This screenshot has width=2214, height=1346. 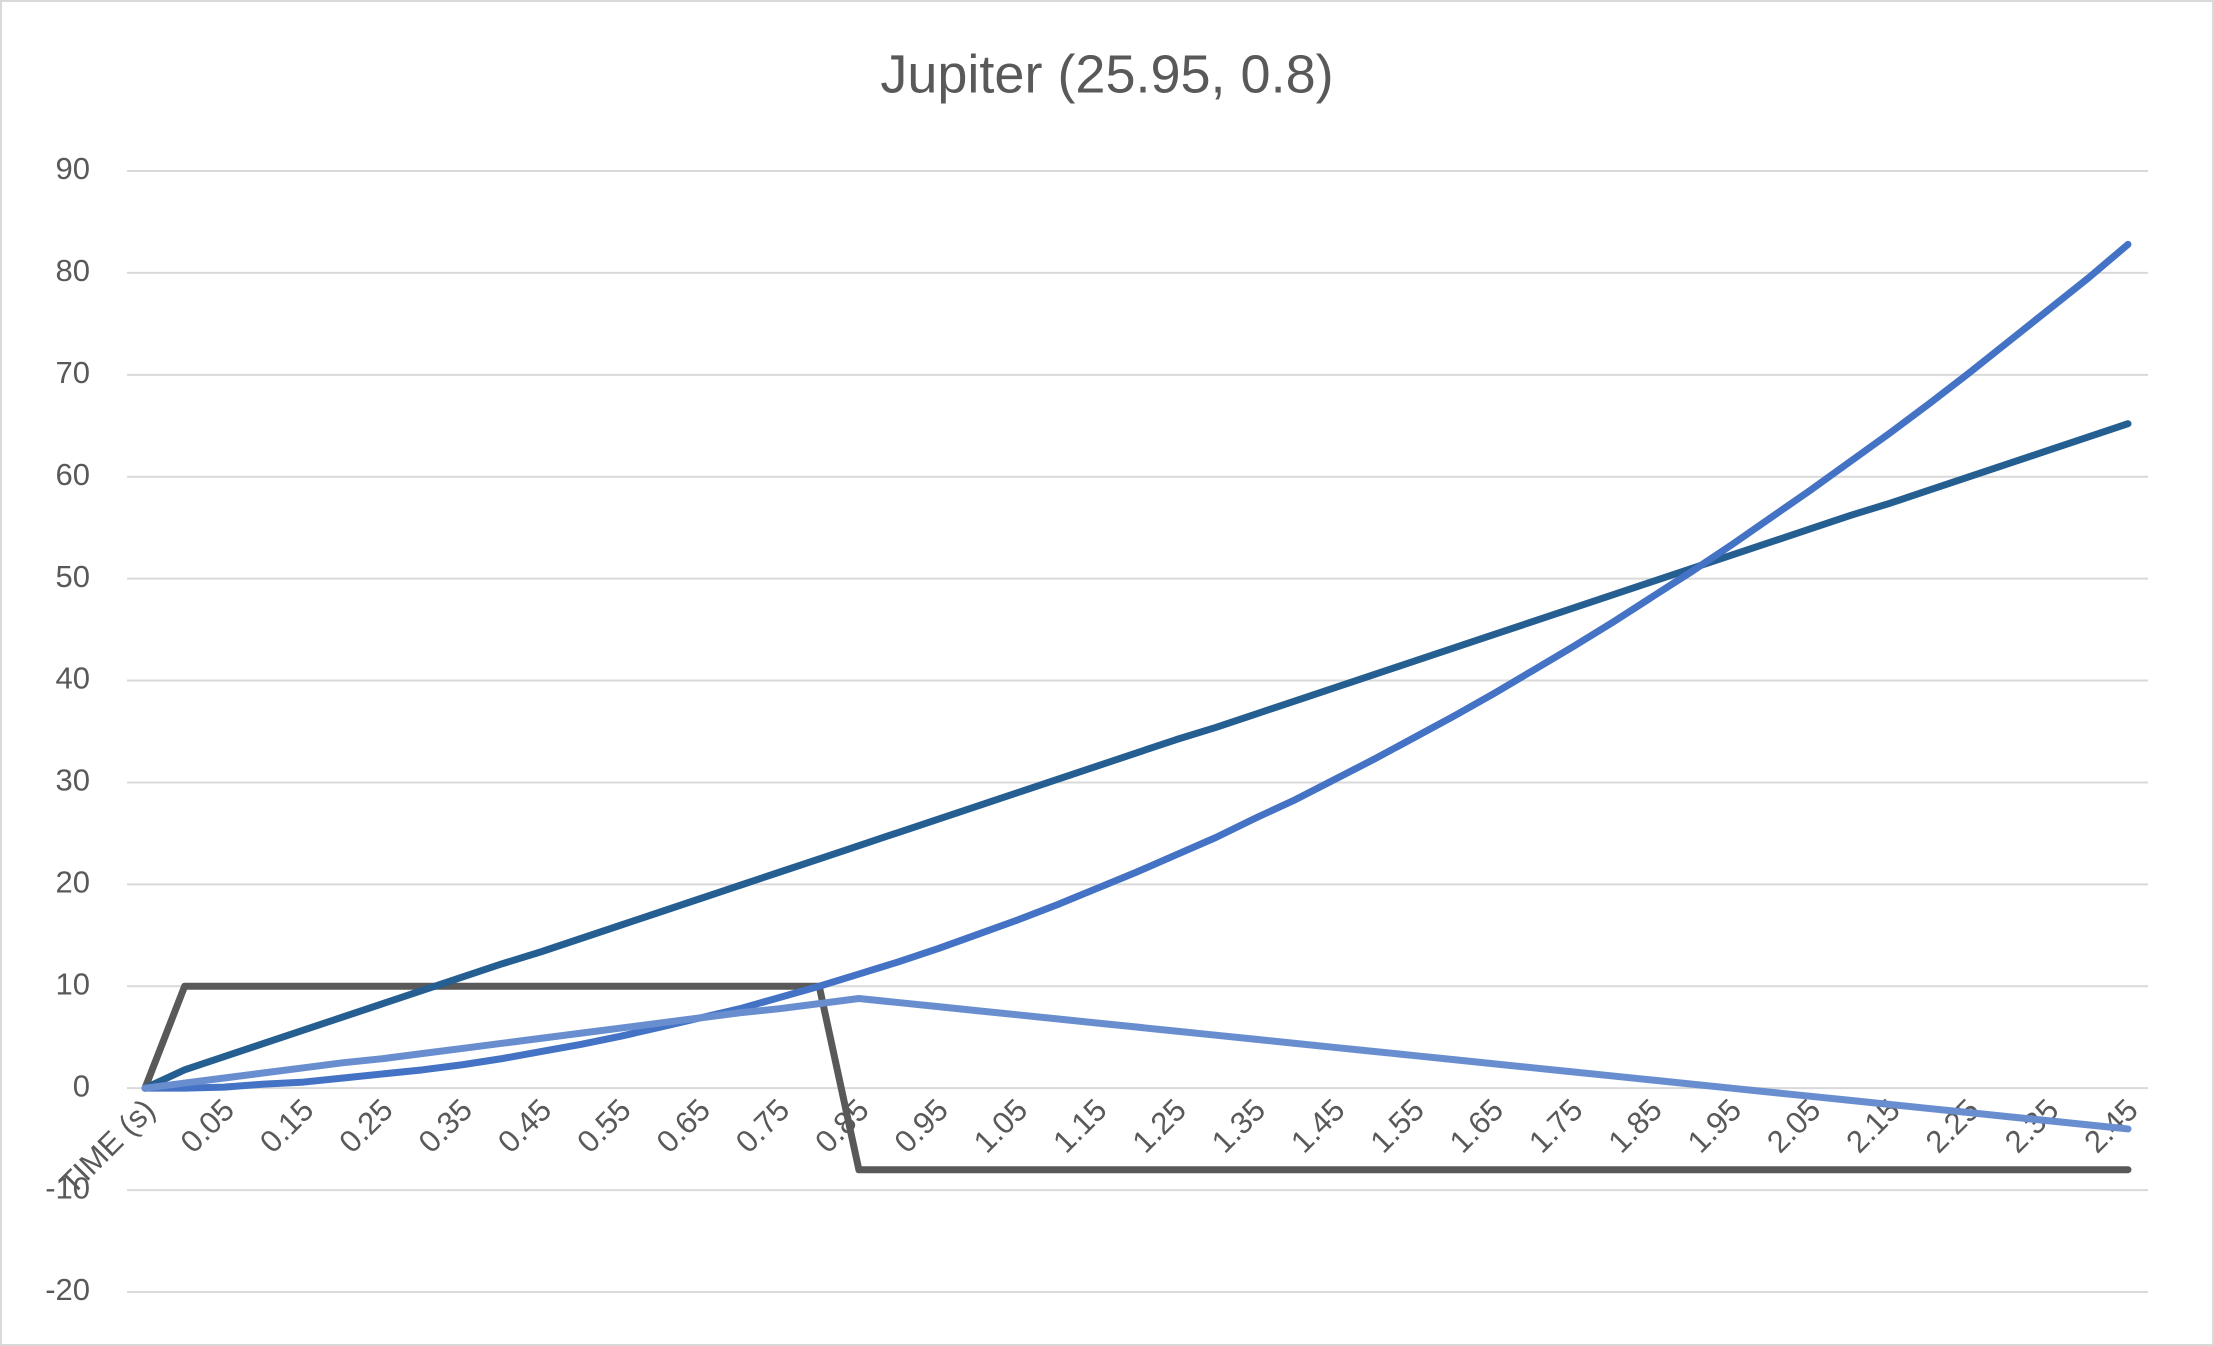 I want to click on y-tick-label: 0, so click(x=81, y=1085).